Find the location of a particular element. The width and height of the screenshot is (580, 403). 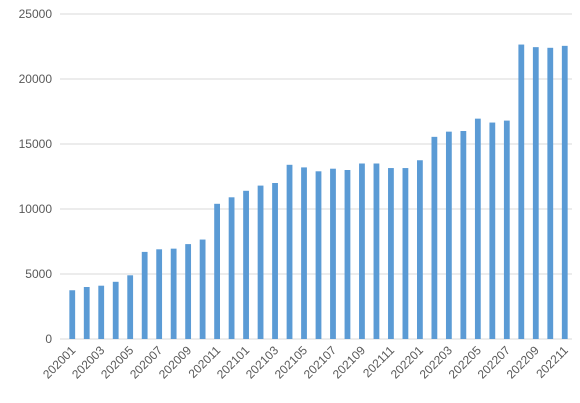

y-tick-label: 20000 is located at coordinates (36, 79).